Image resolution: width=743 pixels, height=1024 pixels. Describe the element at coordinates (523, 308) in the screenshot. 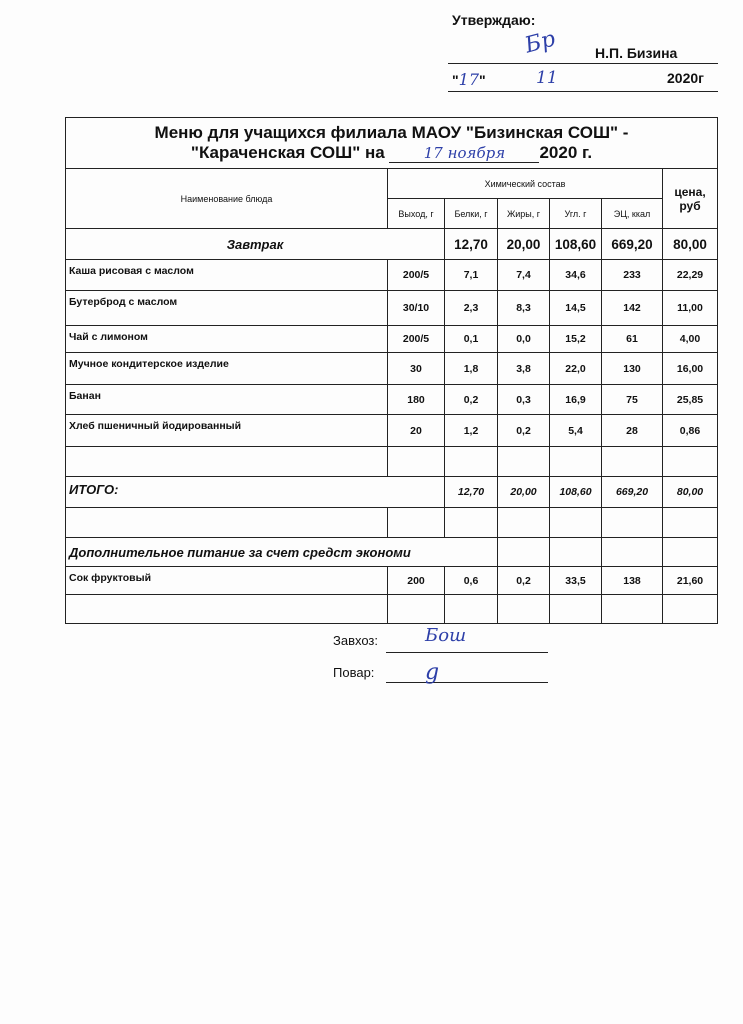

I see `cell-fat: 8,3` at that location.